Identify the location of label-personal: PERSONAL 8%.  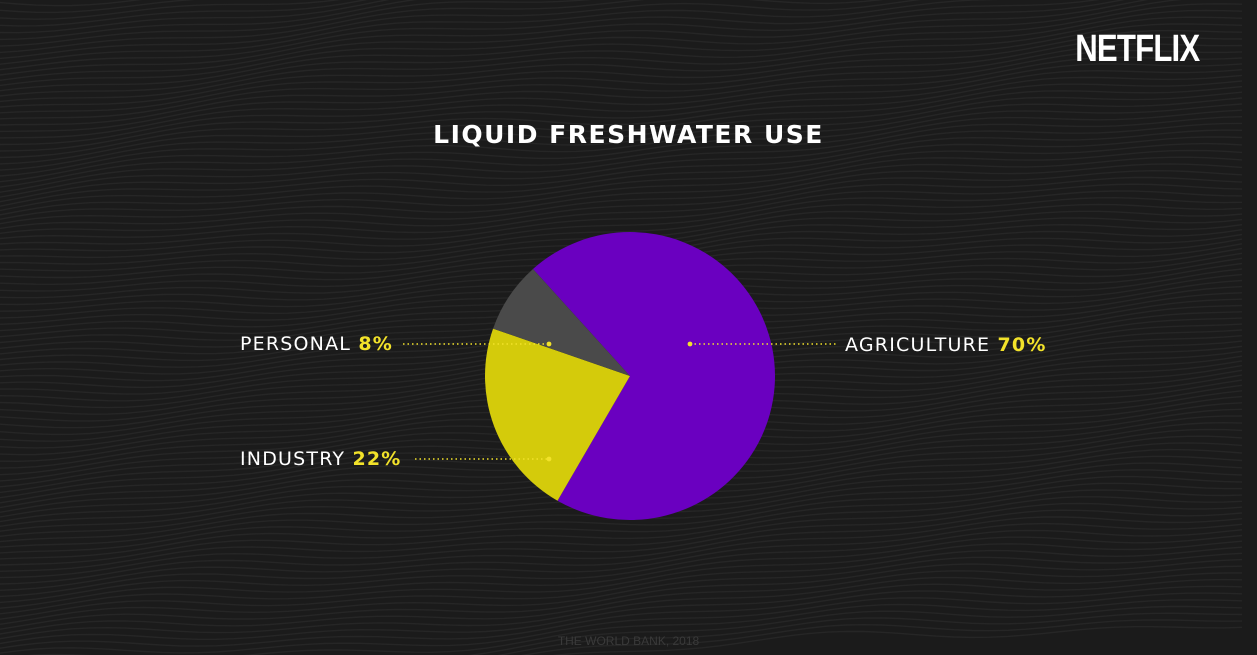
(316, 344).